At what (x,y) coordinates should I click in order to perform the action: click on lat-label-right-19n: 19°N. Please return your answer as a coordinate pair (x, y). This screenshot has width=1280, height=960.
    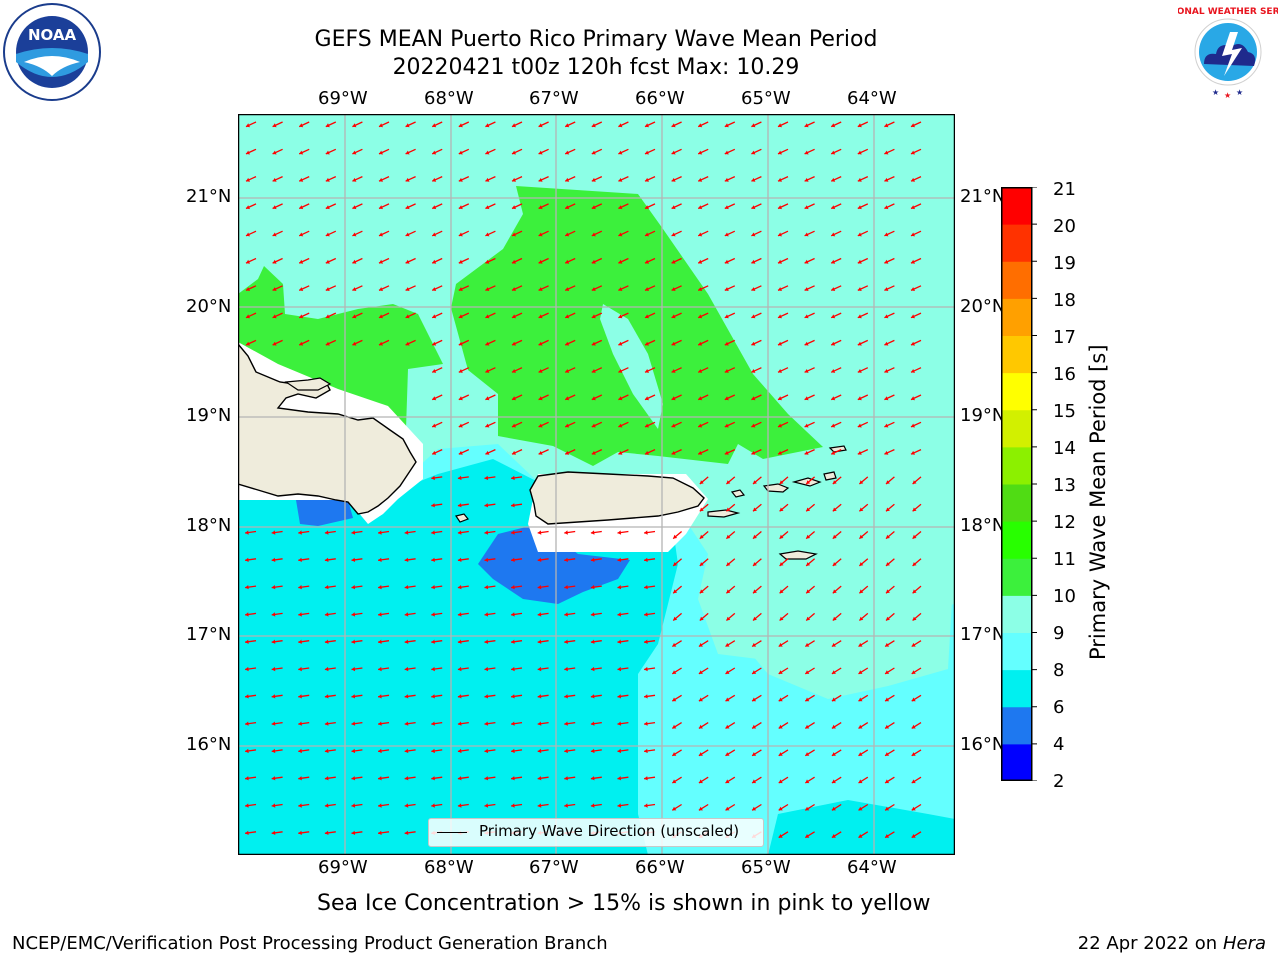
    Looking at the image, I should click on (983, 415).